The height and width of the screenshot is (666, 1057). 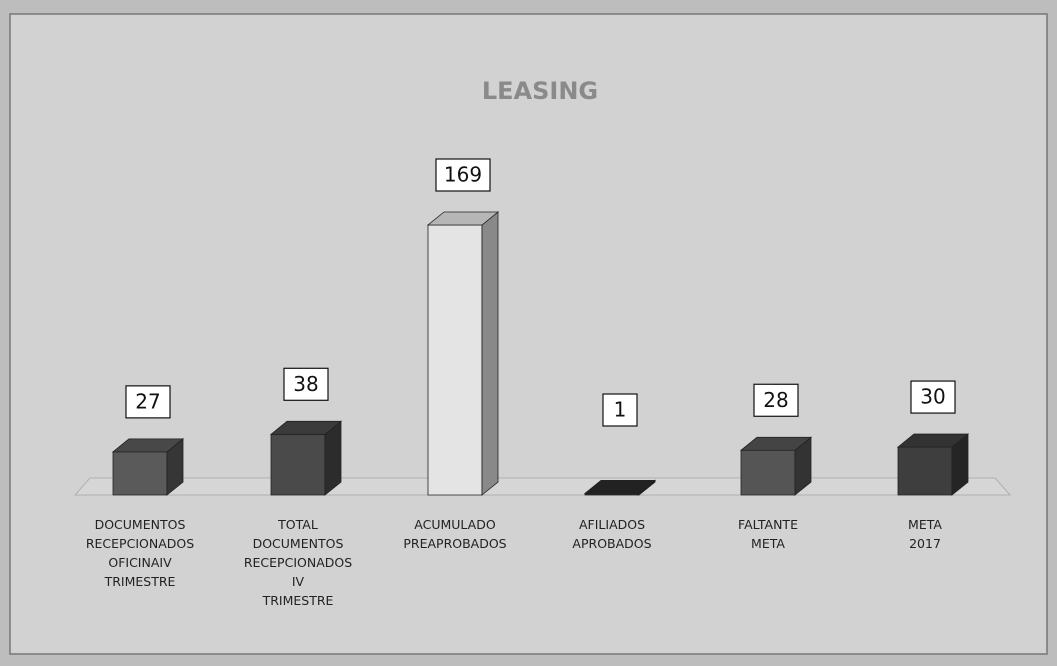 I want to click on data-label: 169, so click(x=463, y=175).